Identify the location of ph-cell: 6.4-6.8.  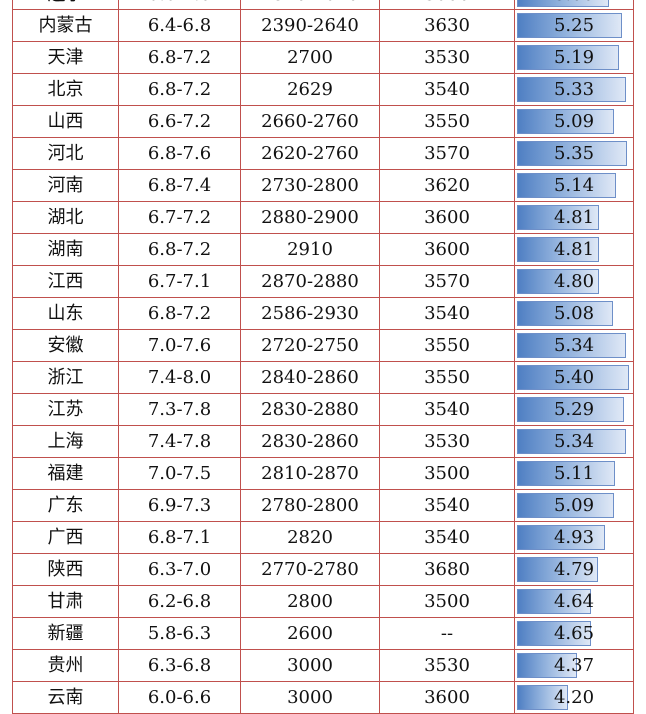
(180, 25).